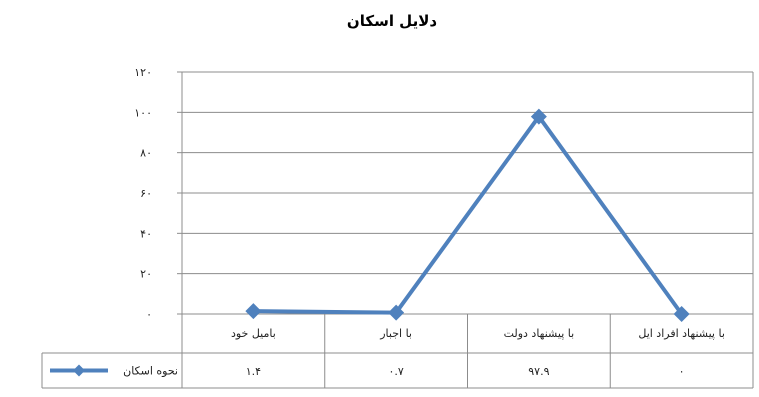 This screenshot has height=397, width=759. I want to click on y-tick-label: ۲۰, so click(146, 274).